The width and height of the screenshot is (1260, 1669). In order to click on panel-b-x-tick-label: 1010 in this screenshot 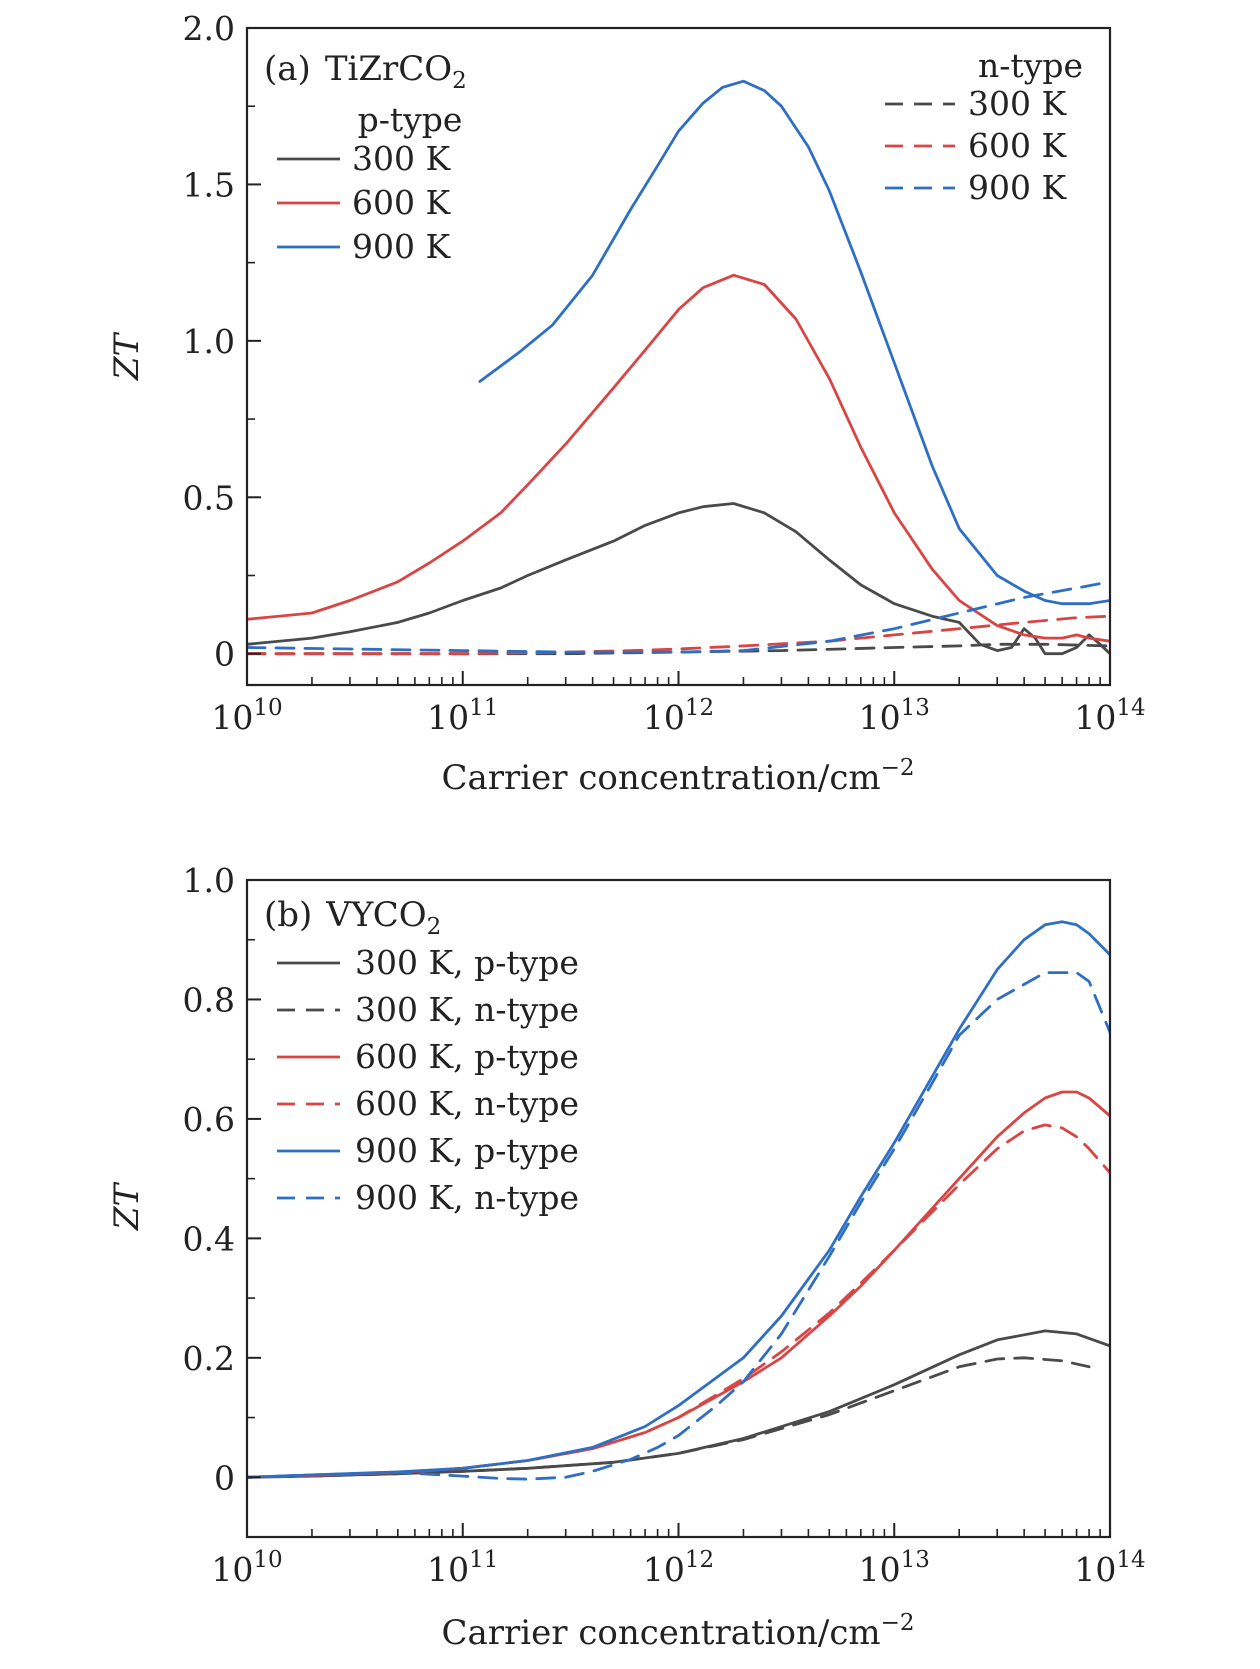, I will do `click(246, 1568)`.